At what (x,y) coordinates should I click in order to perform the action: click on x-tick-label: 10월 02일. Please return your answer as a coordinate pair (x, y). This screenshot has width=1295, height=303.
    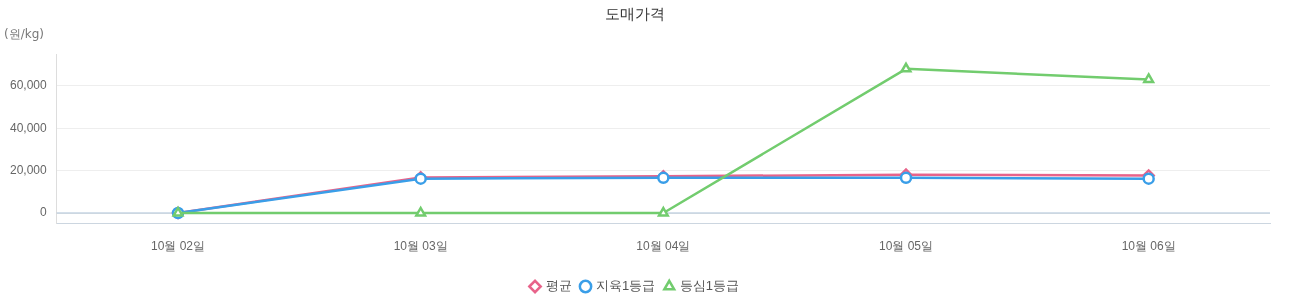
    Looking at the image, I should click on (178, 246).